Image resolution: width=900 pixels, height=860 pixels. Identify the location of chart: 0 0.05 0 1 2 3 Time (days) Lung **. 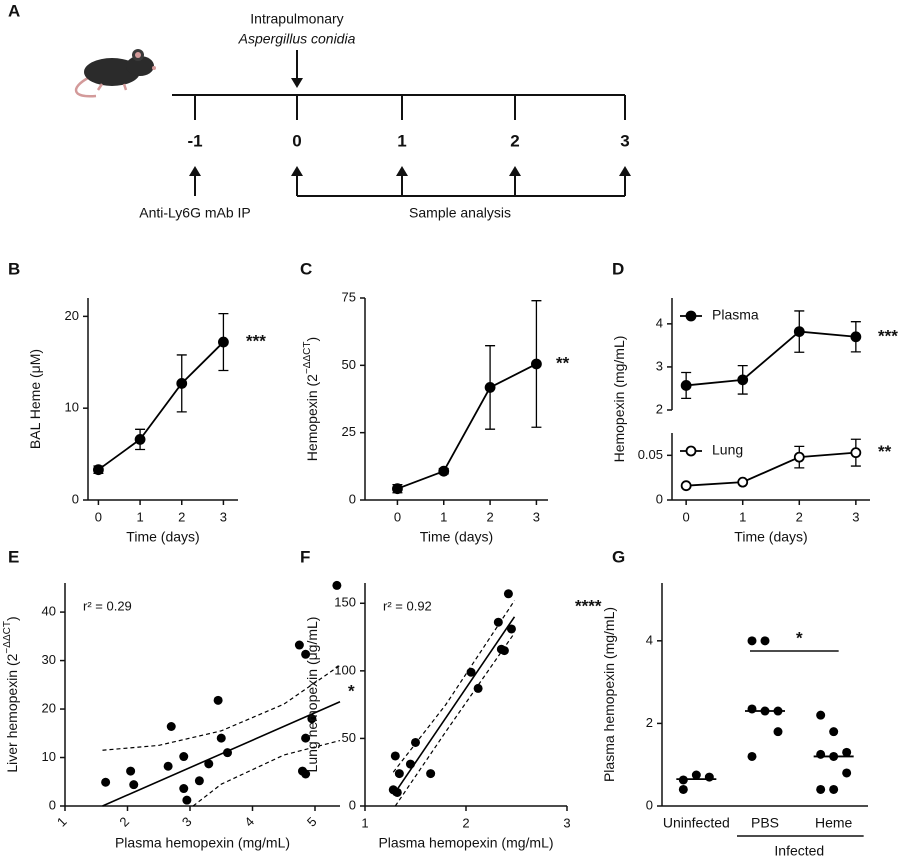
(765, 489).